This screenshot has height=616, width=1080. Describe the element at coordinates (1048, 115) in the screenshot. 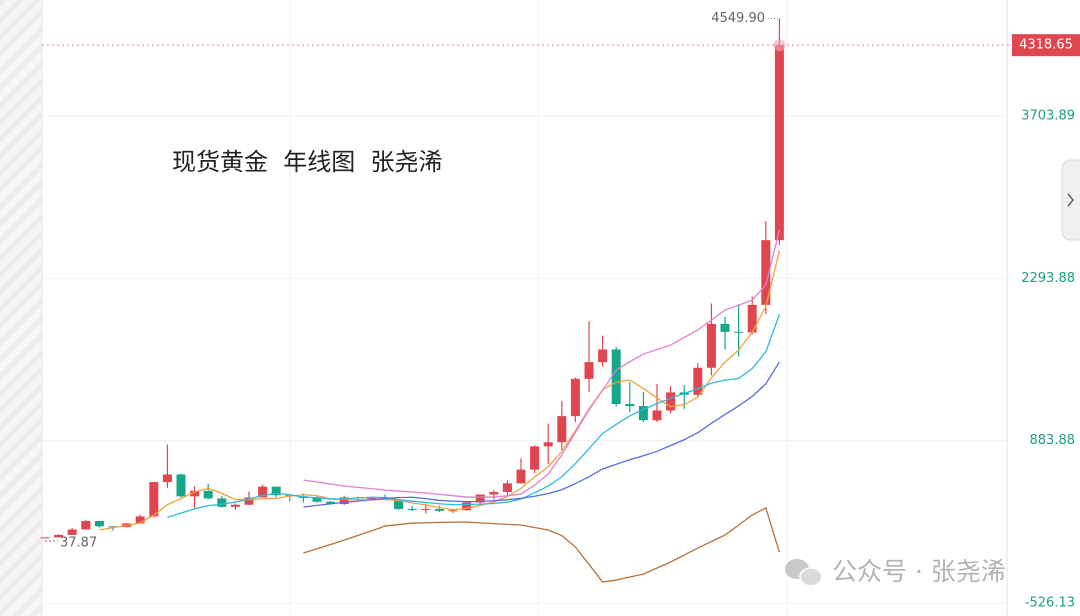

I see `y-tick-label: 3703.89` at that location.